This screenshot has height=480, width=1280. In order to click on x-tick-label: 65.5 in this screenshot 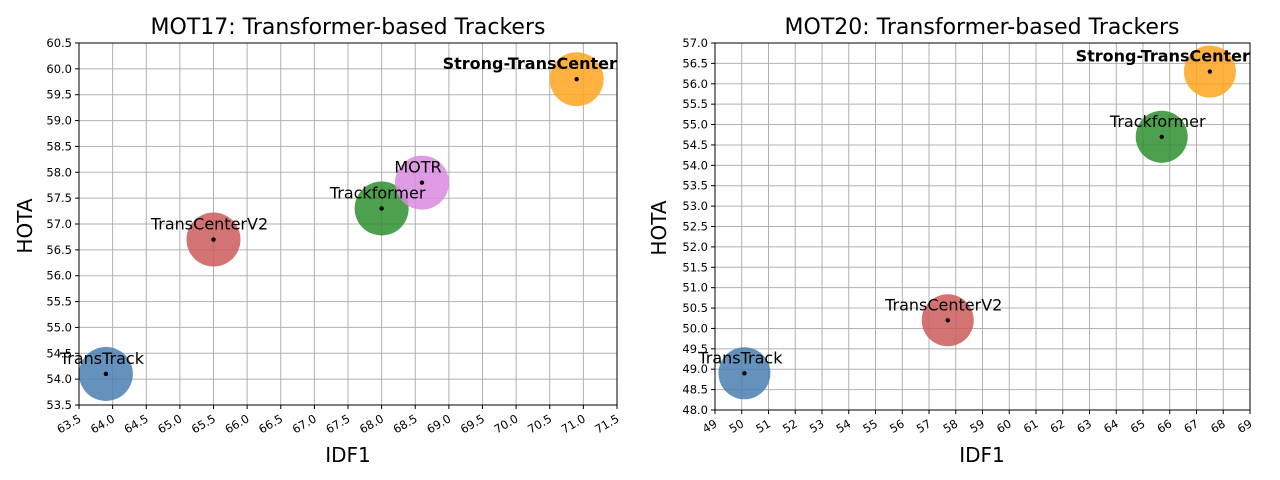, I will do `click(203, 423)`.